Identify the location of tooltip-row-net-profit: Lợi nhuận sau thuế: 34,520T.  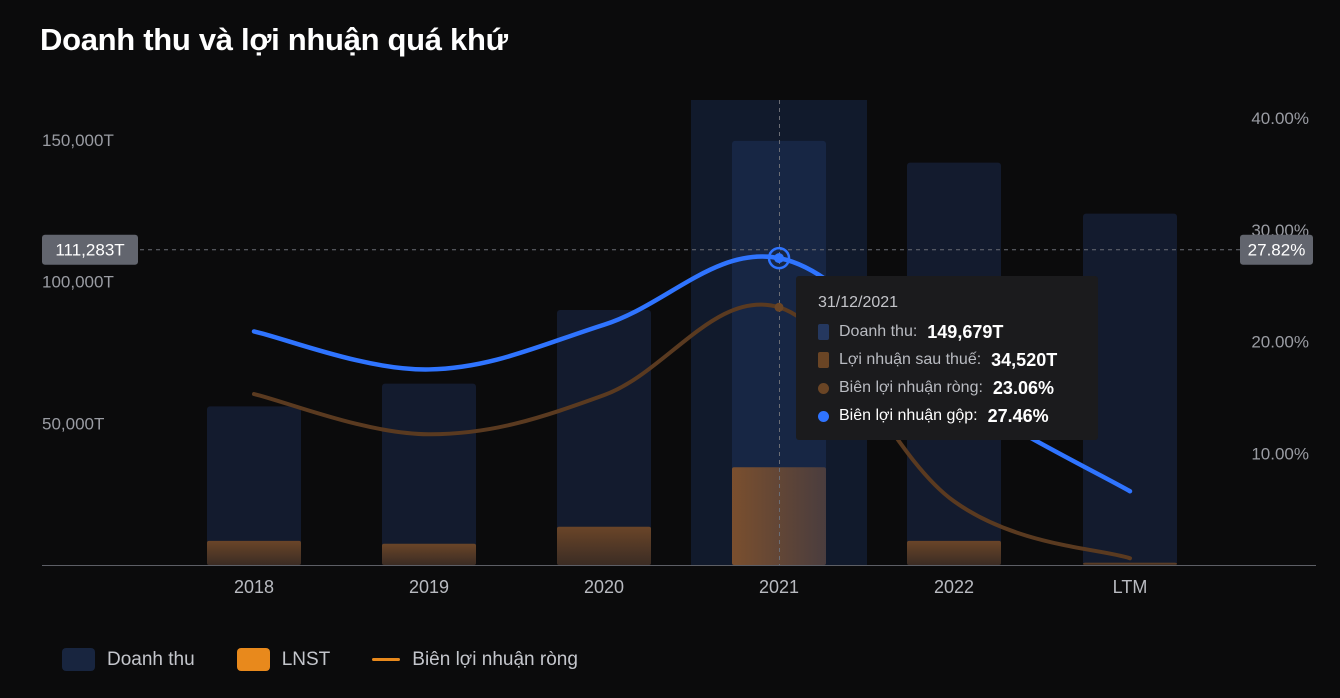
(947, 360).